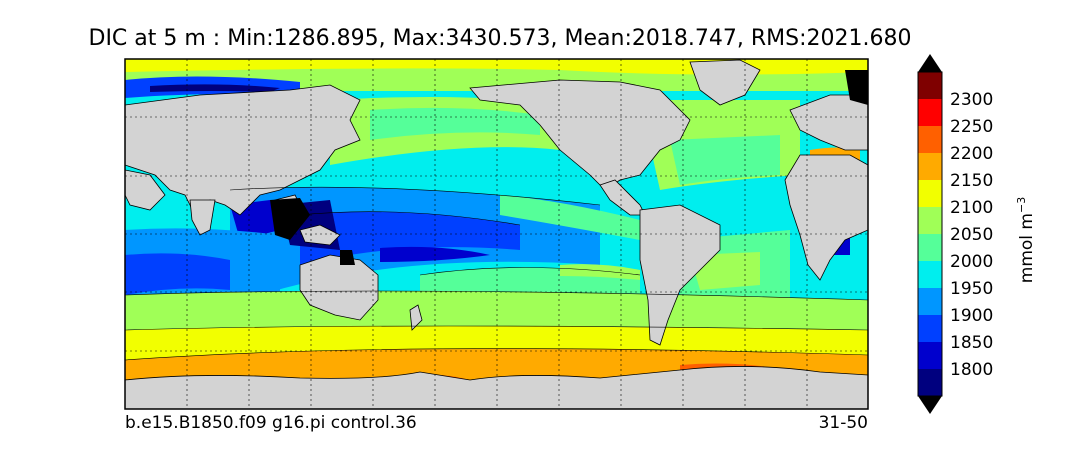 The height and width of the screenshot is (464, 1066). Describe the element at coordinates (326, 38) in the screenshot. I see `title-min: 1286.895` at that location.